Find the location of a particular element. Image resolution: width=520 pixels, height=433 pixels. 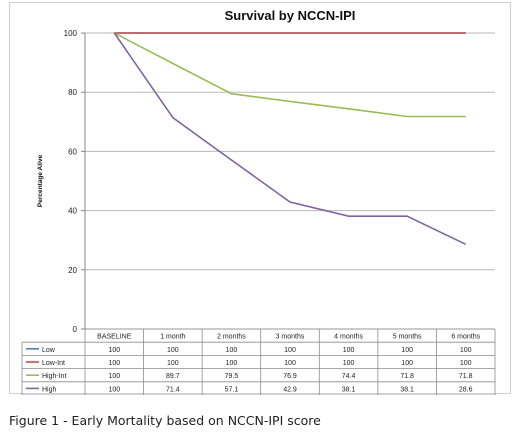

data-label-high-1: 71.4 is located at coordinates (173, 389).